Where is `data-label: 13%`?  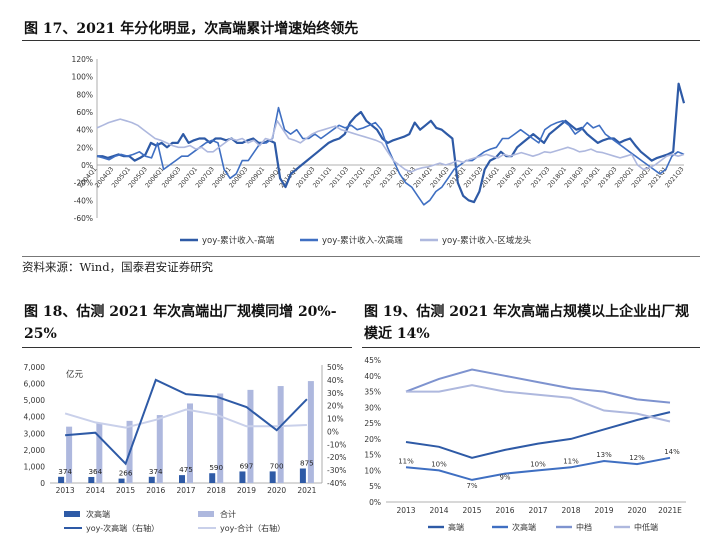
data-label: 13% is located at coordinates (604, 455).